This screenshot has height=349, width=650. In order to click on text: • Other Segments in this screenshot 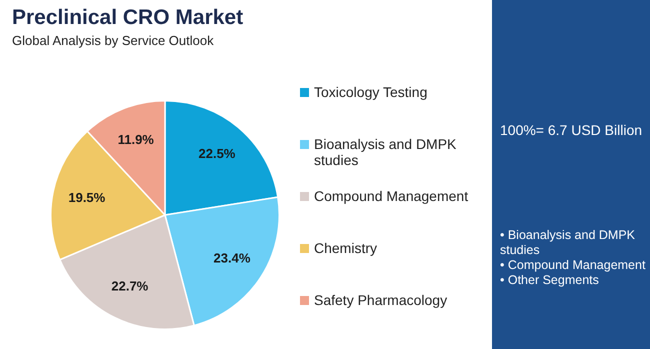, I will do `click(550, 280)`.